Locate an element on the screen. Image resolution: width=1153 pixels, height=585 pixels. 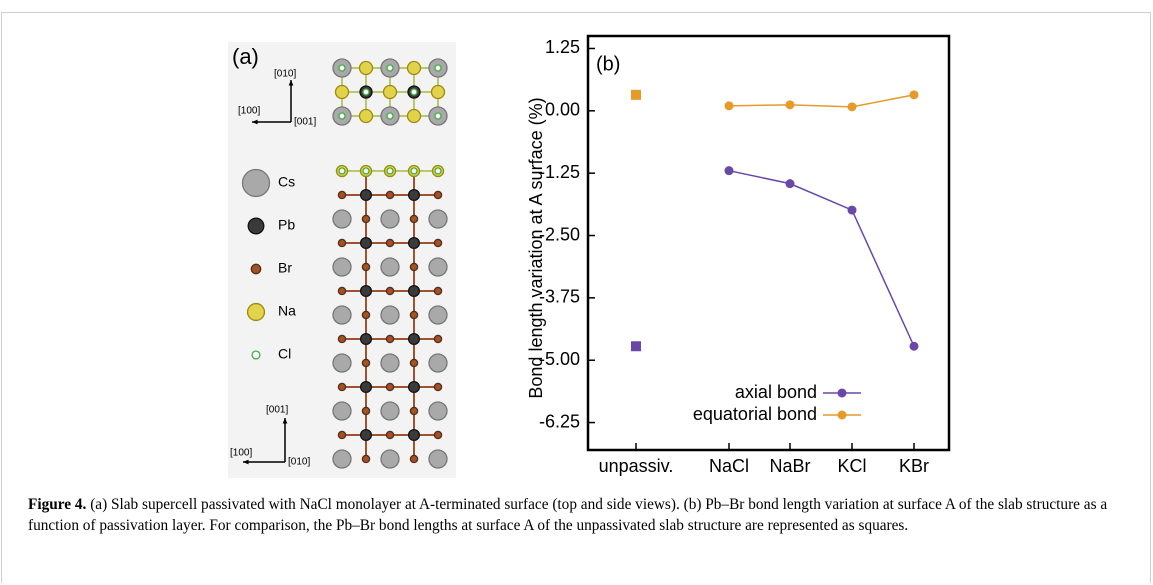
x-tick-label: KBr is located at coordinates (914, 466).